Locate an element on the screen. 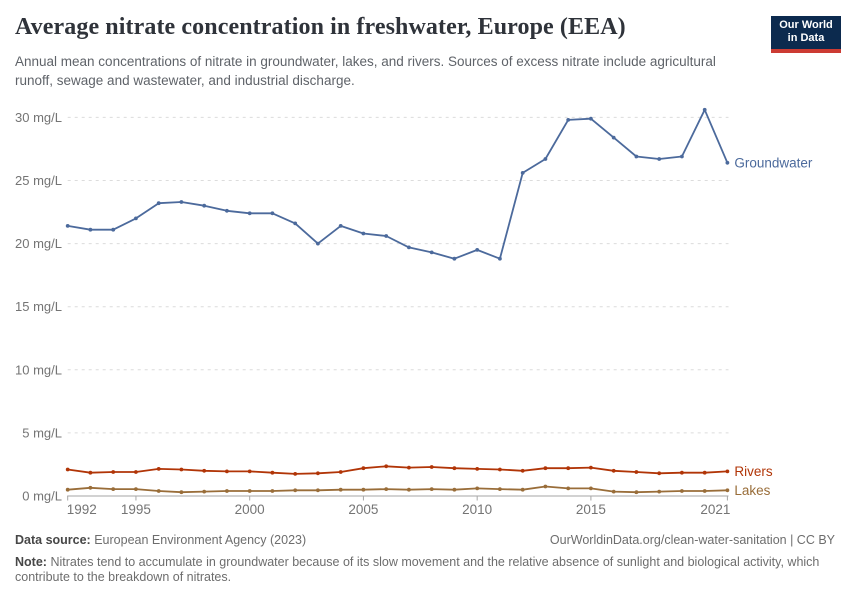  data-point-lakes-1999 is located at coordinates (227, 491).